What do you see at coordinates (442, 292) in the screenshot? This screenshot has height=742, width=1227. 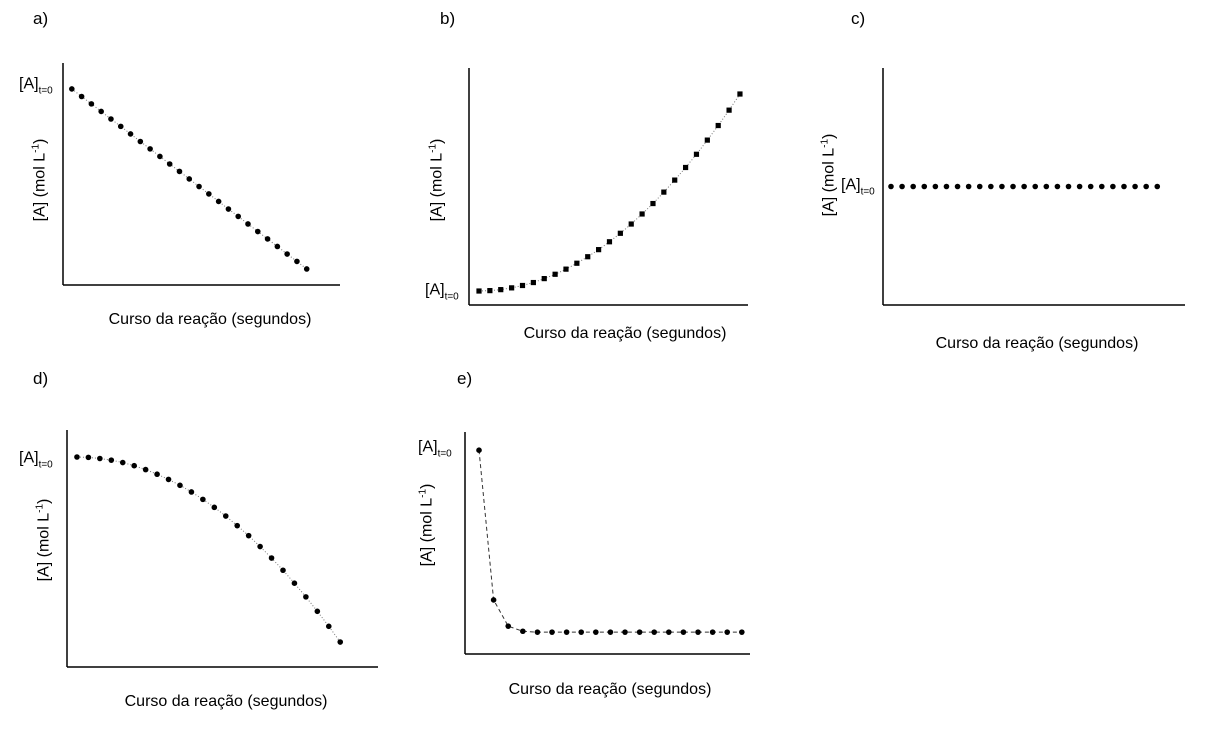 I see `y-initial-label-b: [A]t=0` at bounding box center [442, 292].